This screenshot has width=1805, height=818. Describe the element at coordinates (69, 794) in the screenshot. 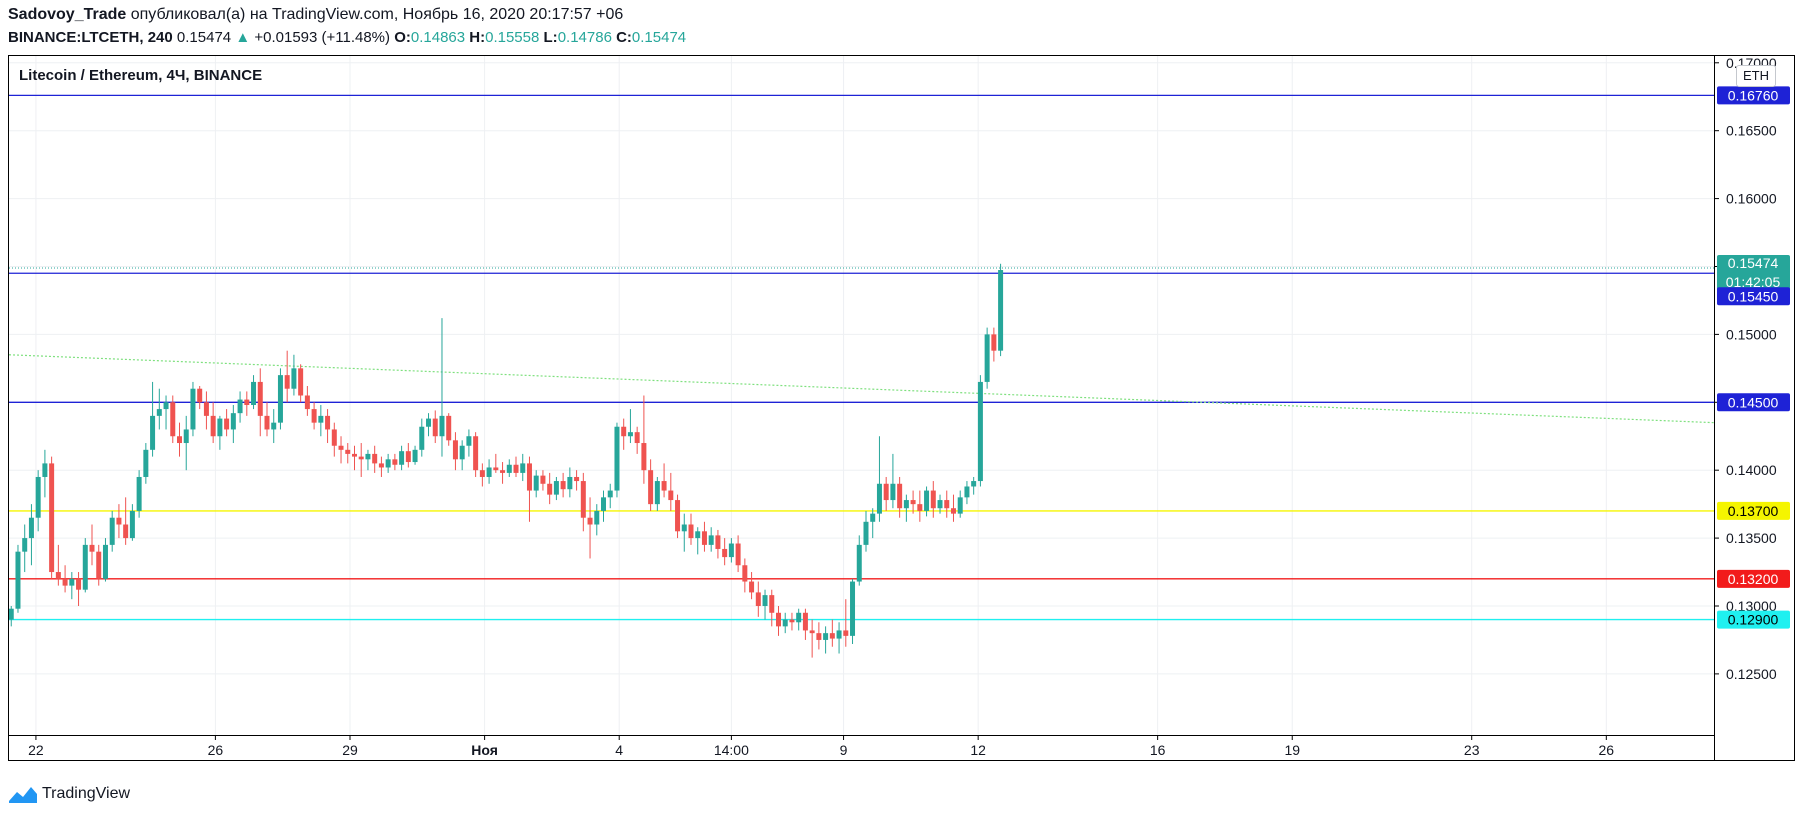

I see `tradingview-footer: TradingView` at that location.